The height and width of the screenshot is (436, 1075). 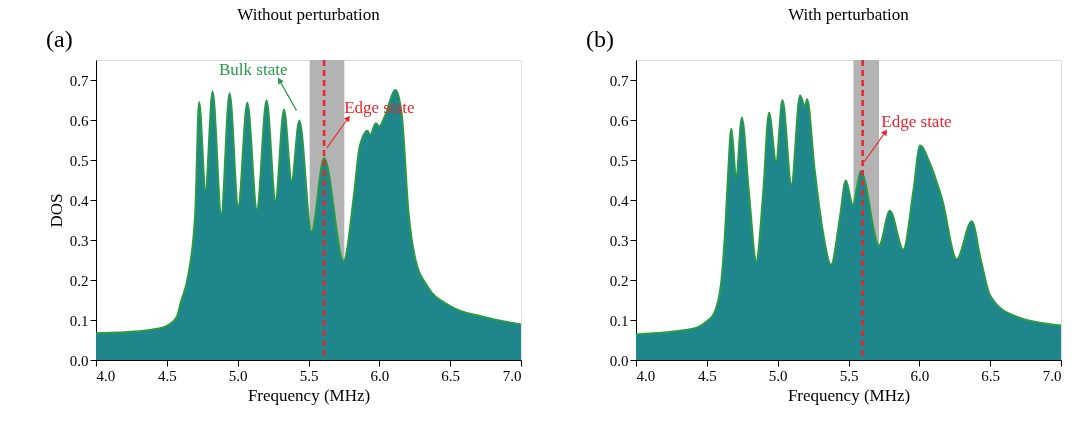 What do you see at coordinates (309, 14) in the screenshot?
I see `chart-title: Without perturbation` at bounding box center [309, 14].